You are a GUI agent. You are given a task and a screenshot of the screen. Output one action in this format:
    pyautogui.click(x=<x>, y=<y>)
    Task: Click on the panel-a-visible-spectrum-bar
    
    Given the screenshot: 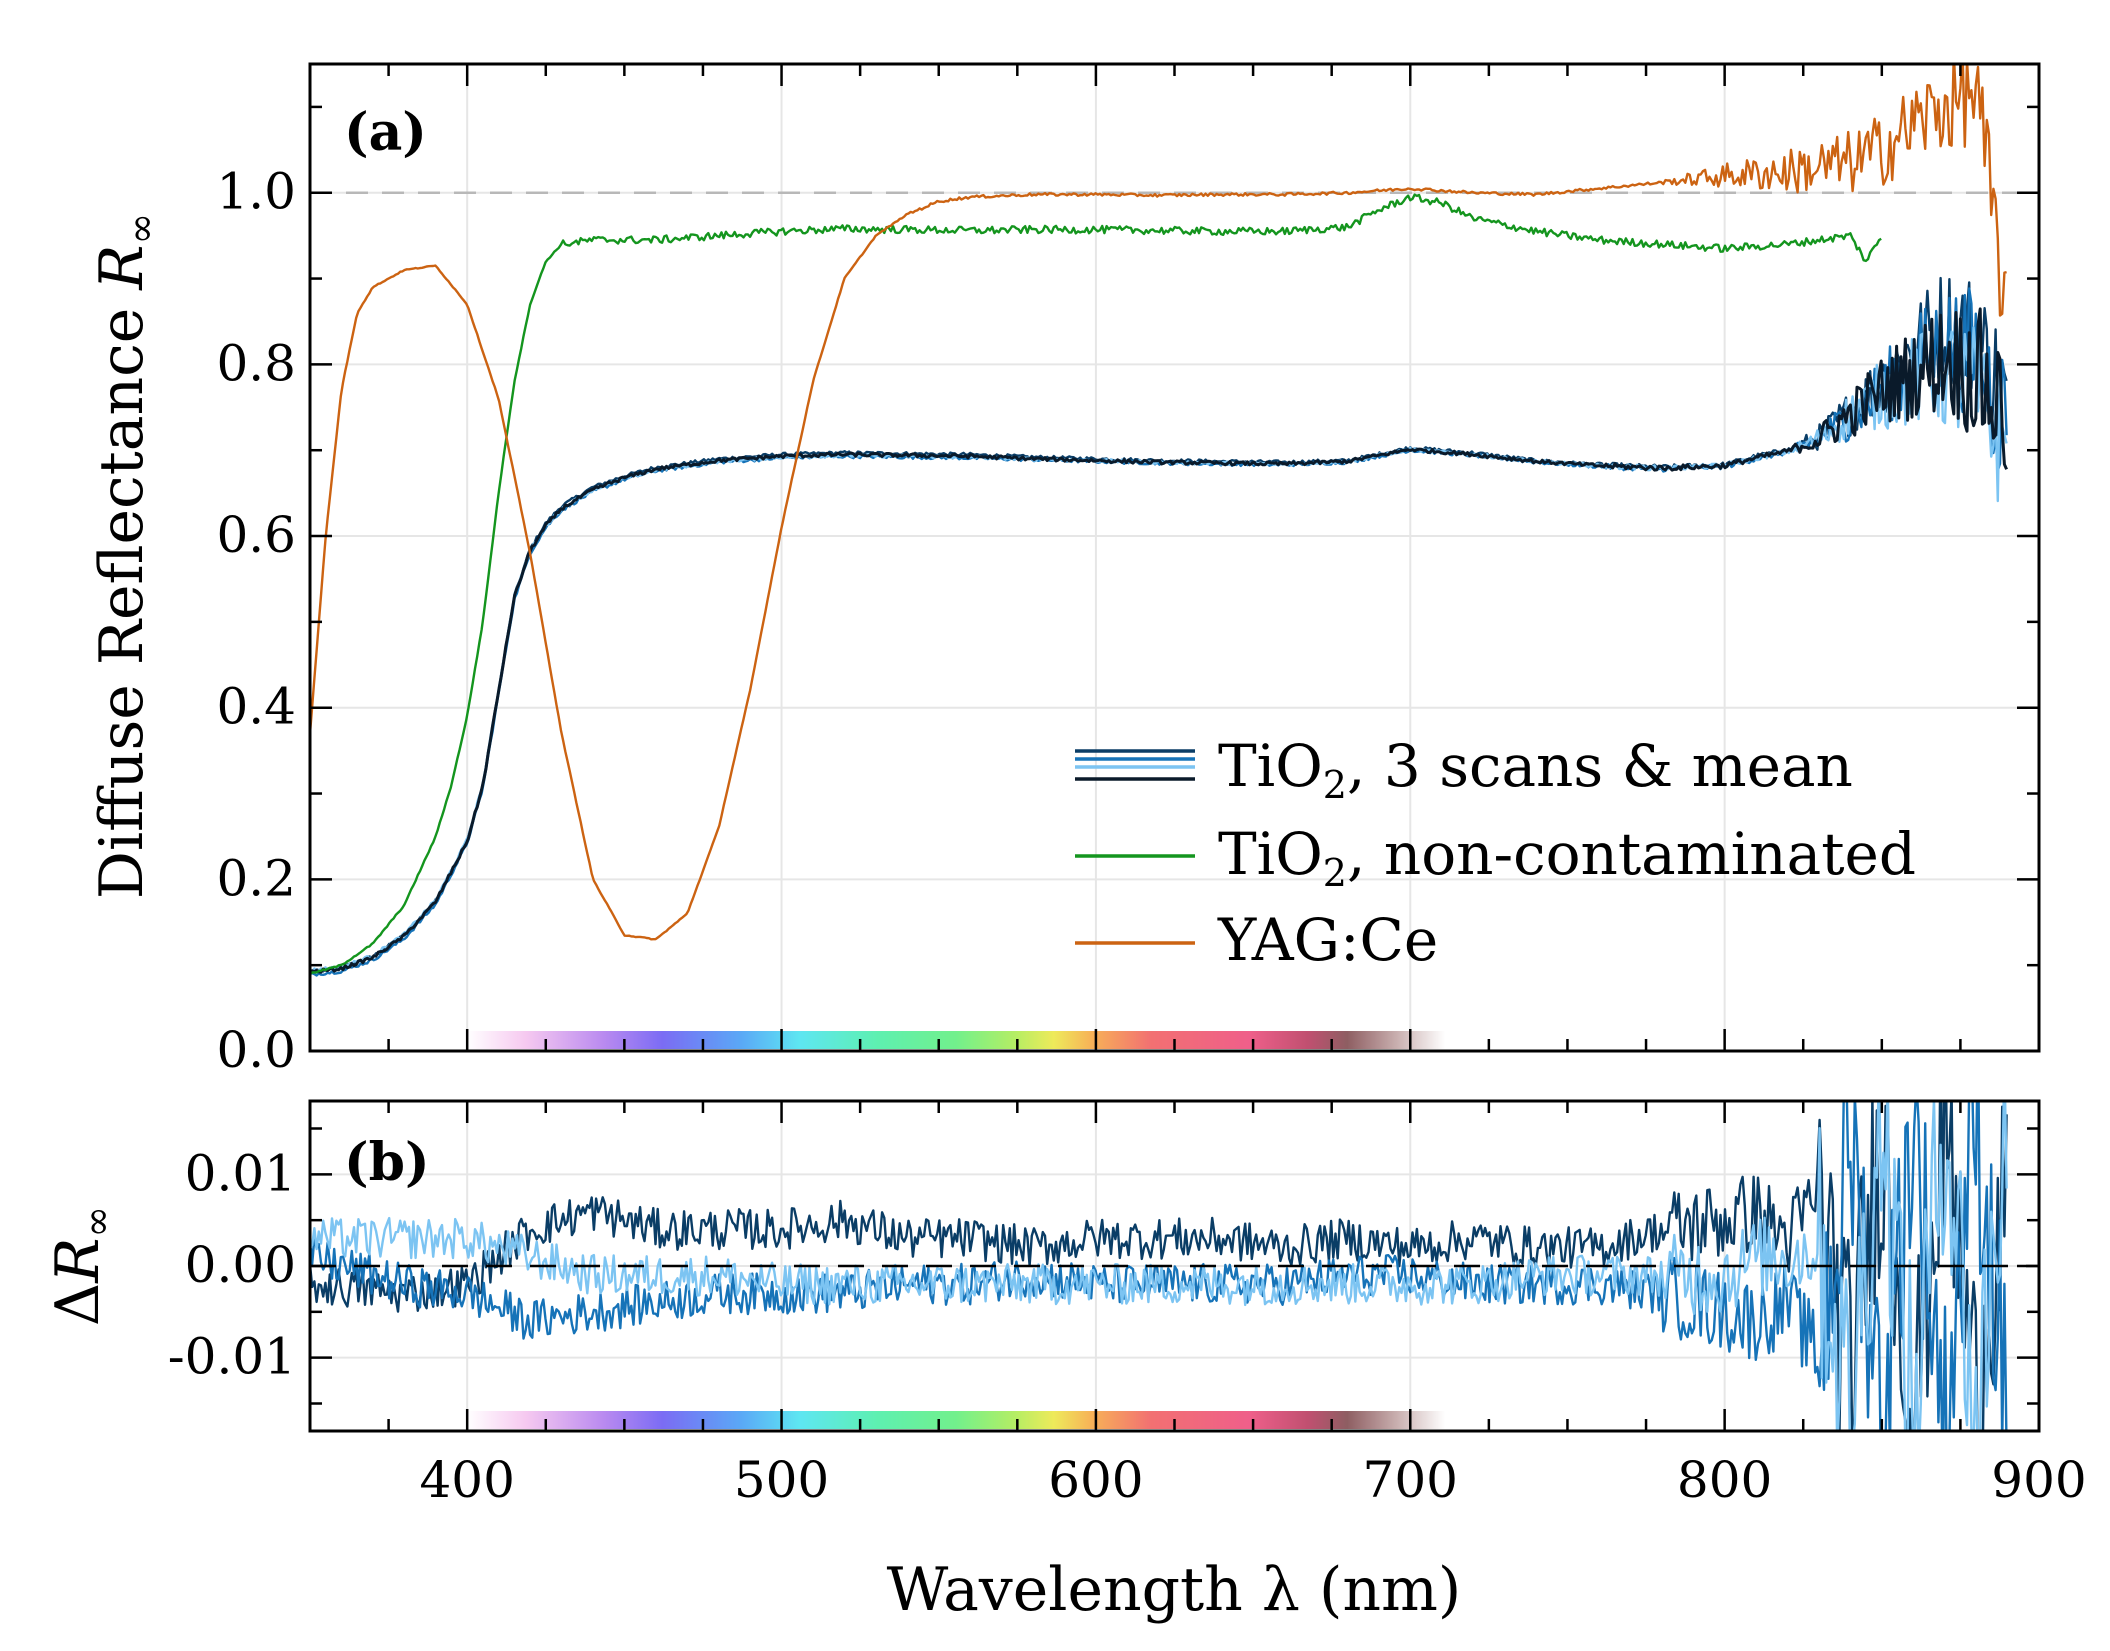 What is the action you would take?
    pyautogui.click(x=956, y=1040)
    